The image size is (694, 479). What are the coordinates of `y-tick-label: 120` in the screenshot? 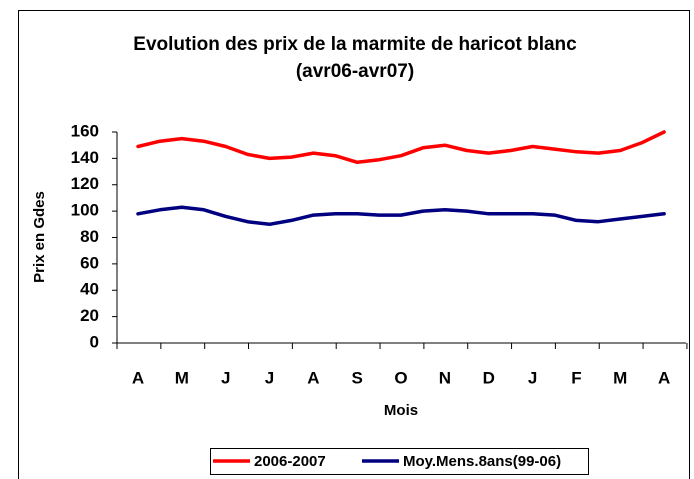 It's located at (85, 183).